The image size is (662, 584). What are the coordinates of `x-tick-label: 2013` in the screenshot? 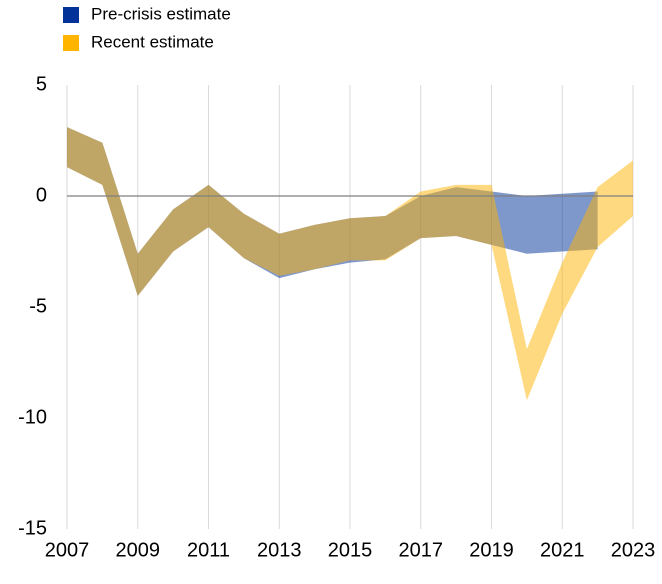 It's located at (279, 550).